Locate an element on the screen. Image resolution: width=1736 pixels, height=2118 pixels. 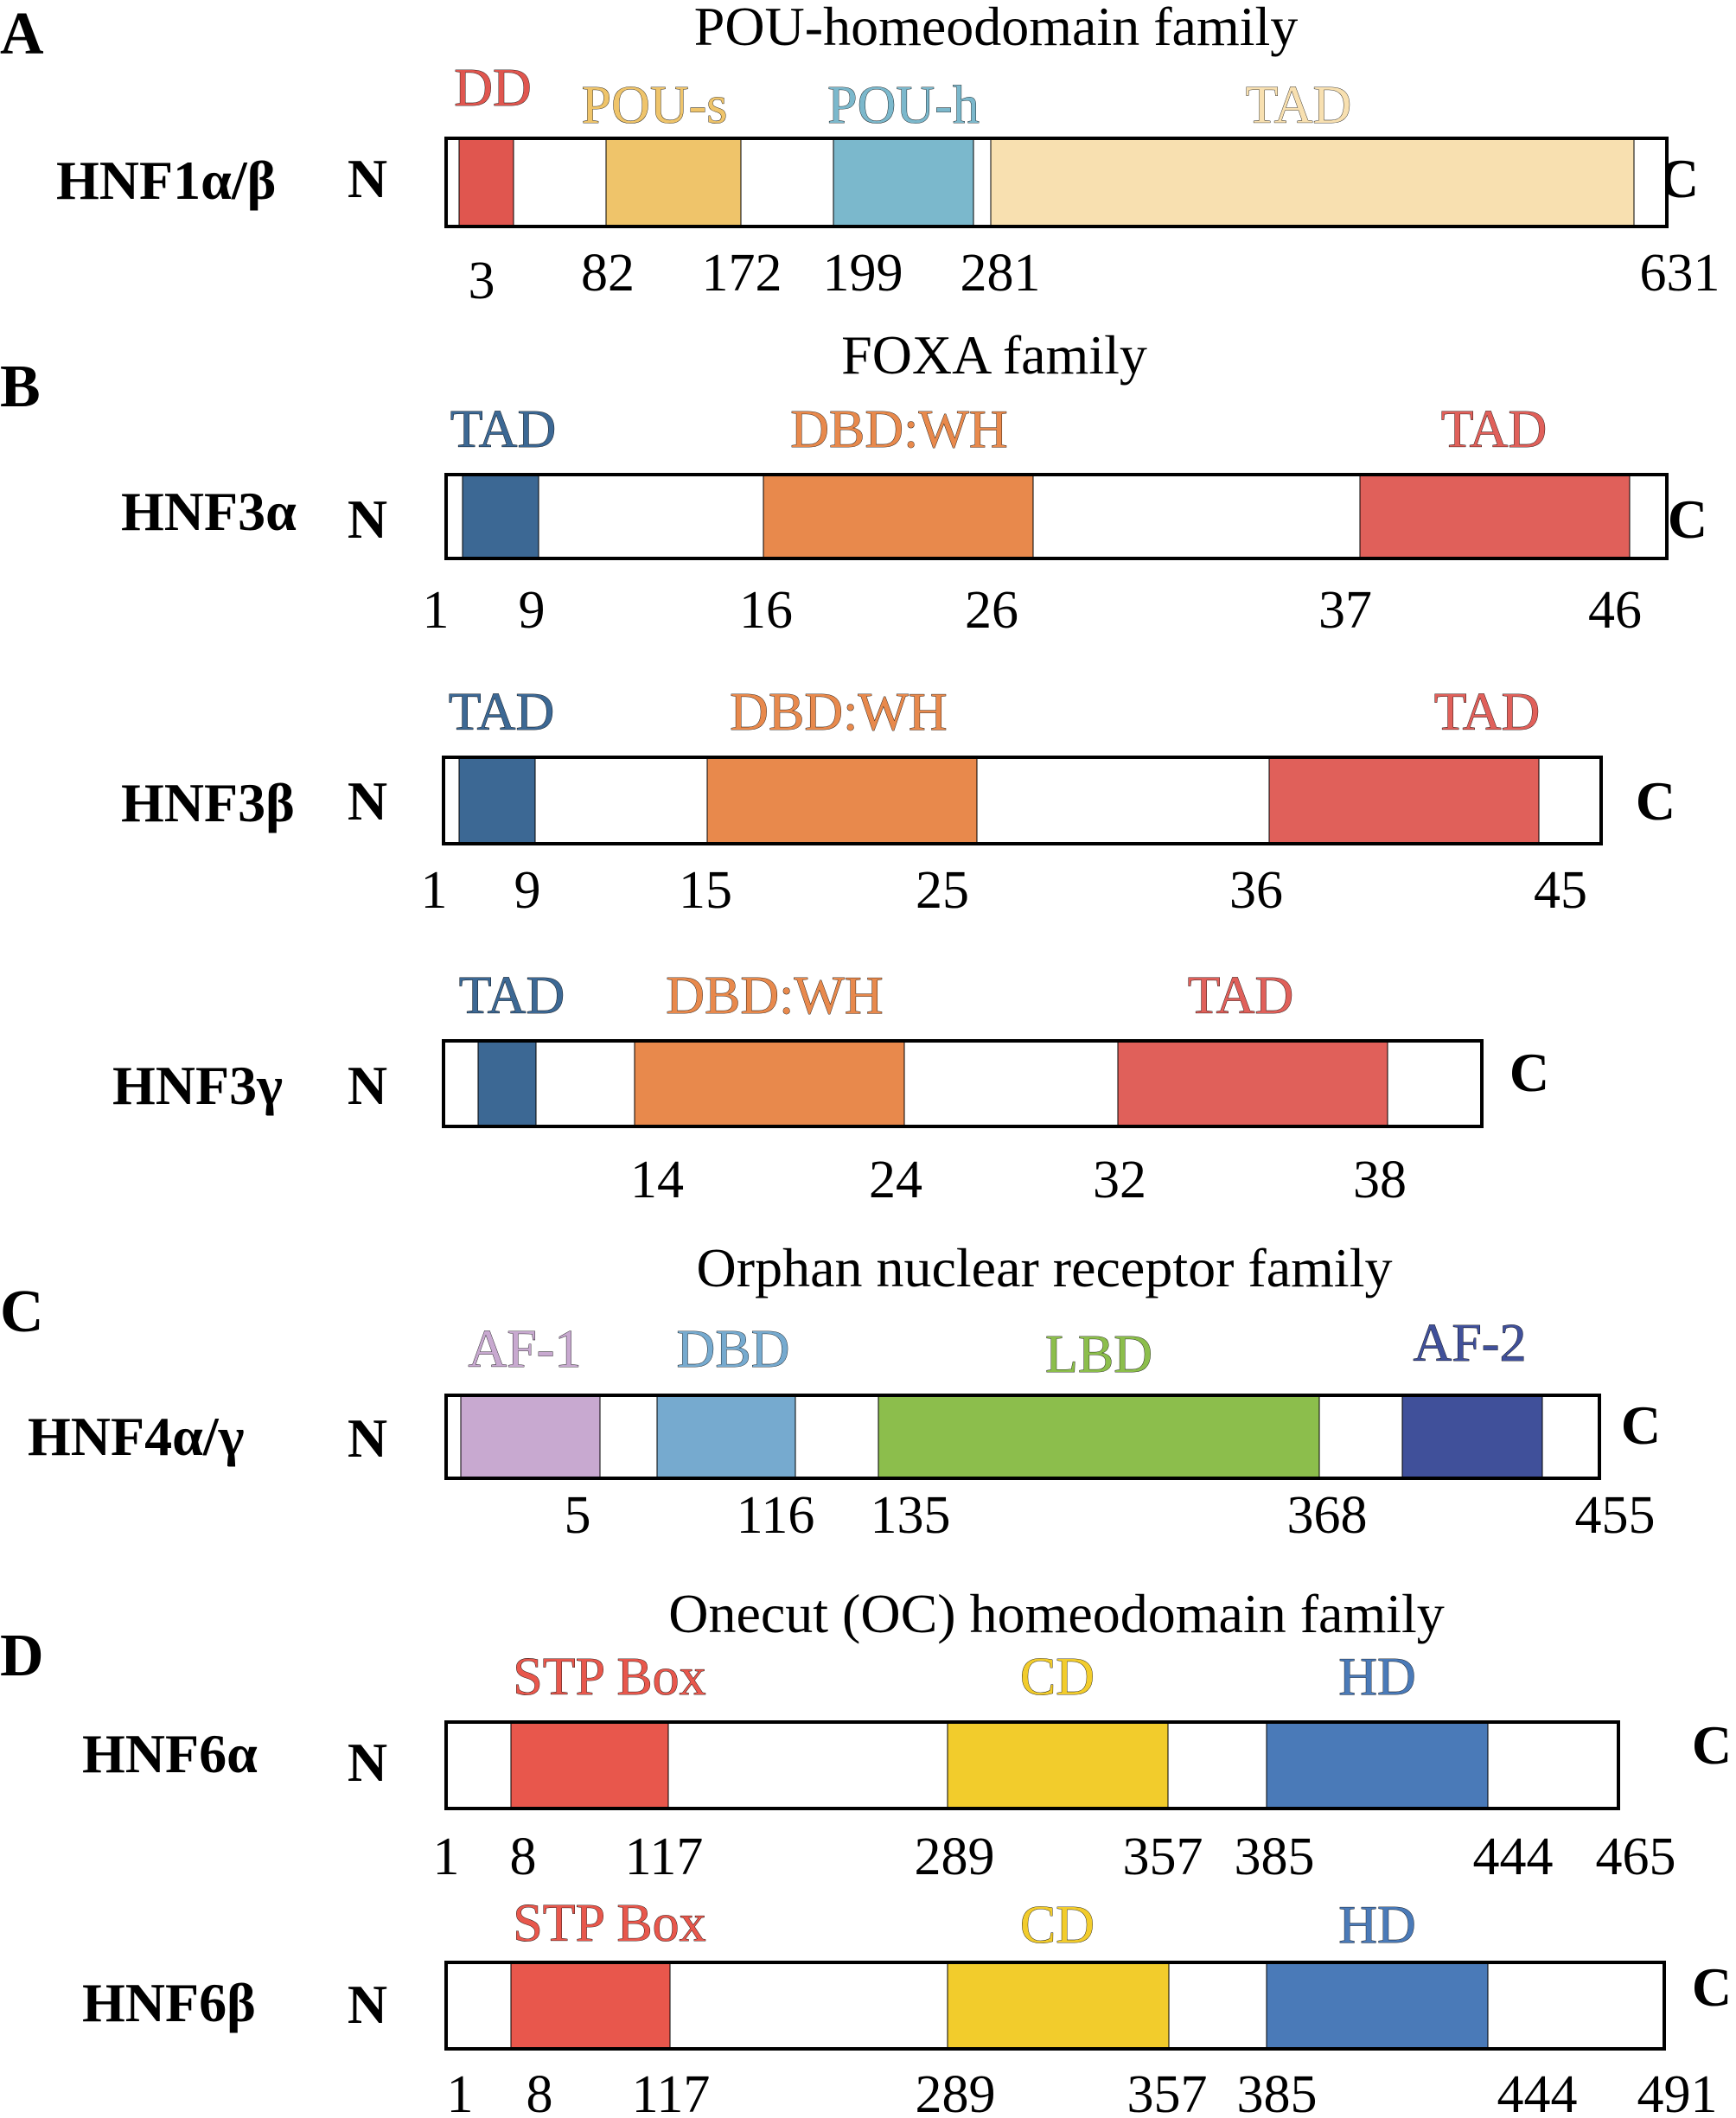
protein-b1-domain-label-tad-3: TAD is located at coordinates (1494, 429).